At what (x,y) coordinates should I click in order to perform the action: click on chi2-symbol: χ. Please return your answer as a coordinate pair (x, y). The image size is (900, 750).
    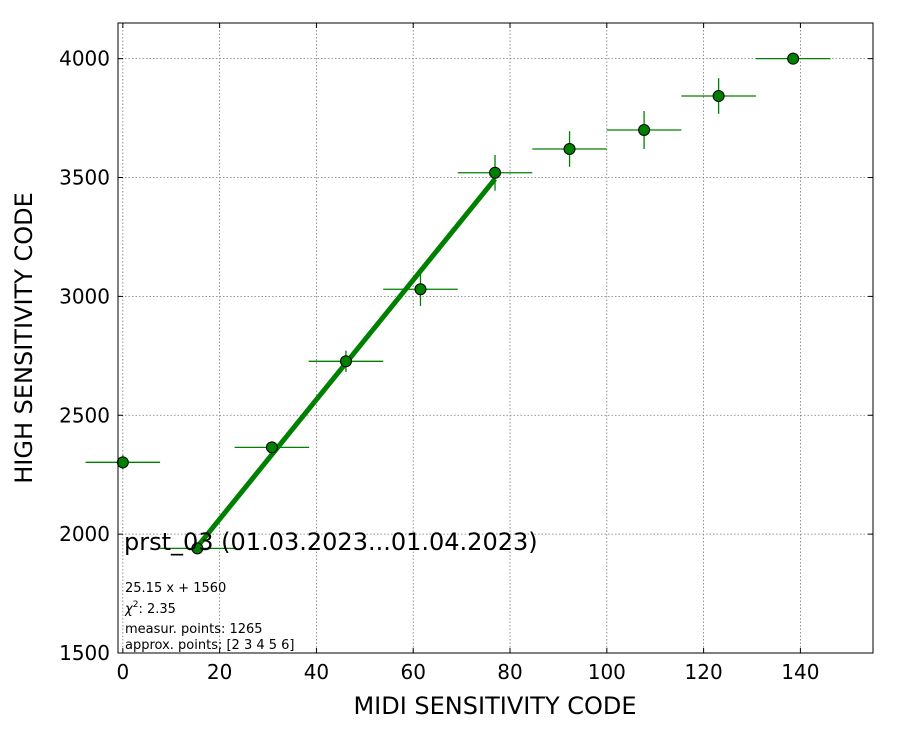
    Looking at the image, I should click on (129, 609).